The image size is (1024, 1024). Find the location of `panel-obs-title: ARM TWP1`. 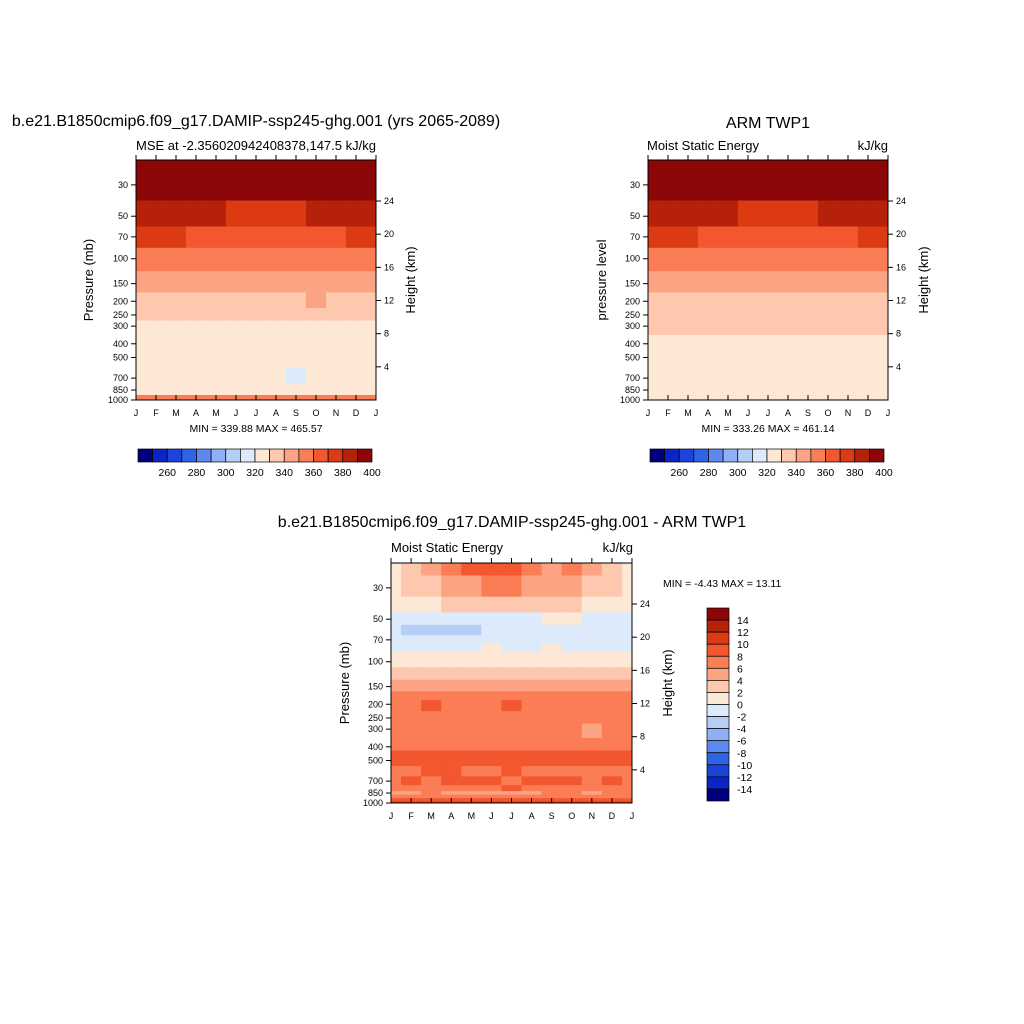

panel-obs-title: ARM TWP1 is located at coordinates (768, 123).